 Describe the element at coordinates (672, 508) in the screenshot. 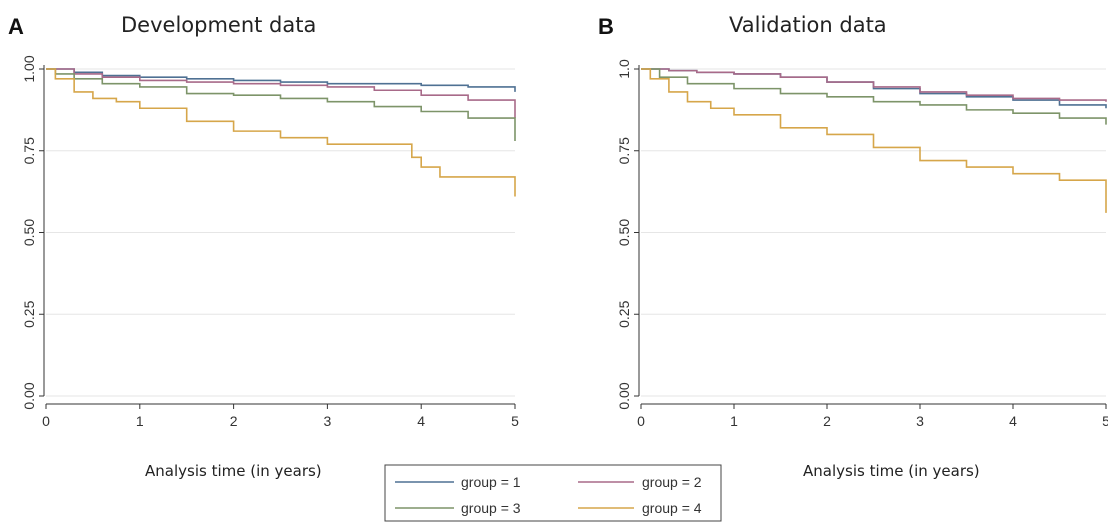

I see `legend-label-group-4: group = 4` at that location.